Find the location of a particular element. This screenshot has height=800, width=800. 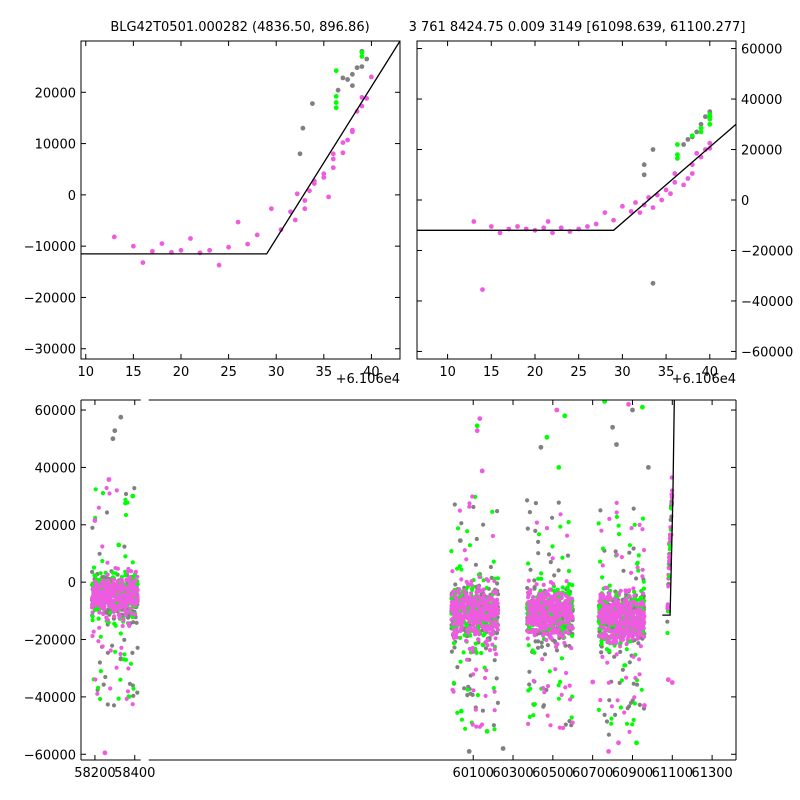

season-3-green-point is located at coordinates (607, 649).